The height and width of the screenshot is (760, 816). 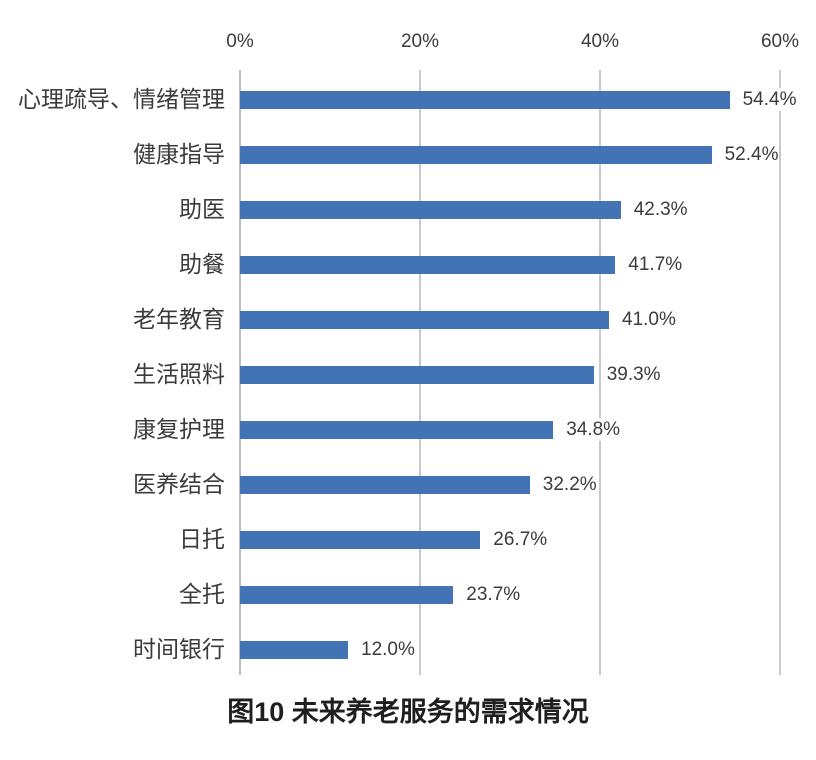 What do you see at coordinates (202, 538) in the screenshot?
I see `category-label: 日托` at bounding box center [202, 538].